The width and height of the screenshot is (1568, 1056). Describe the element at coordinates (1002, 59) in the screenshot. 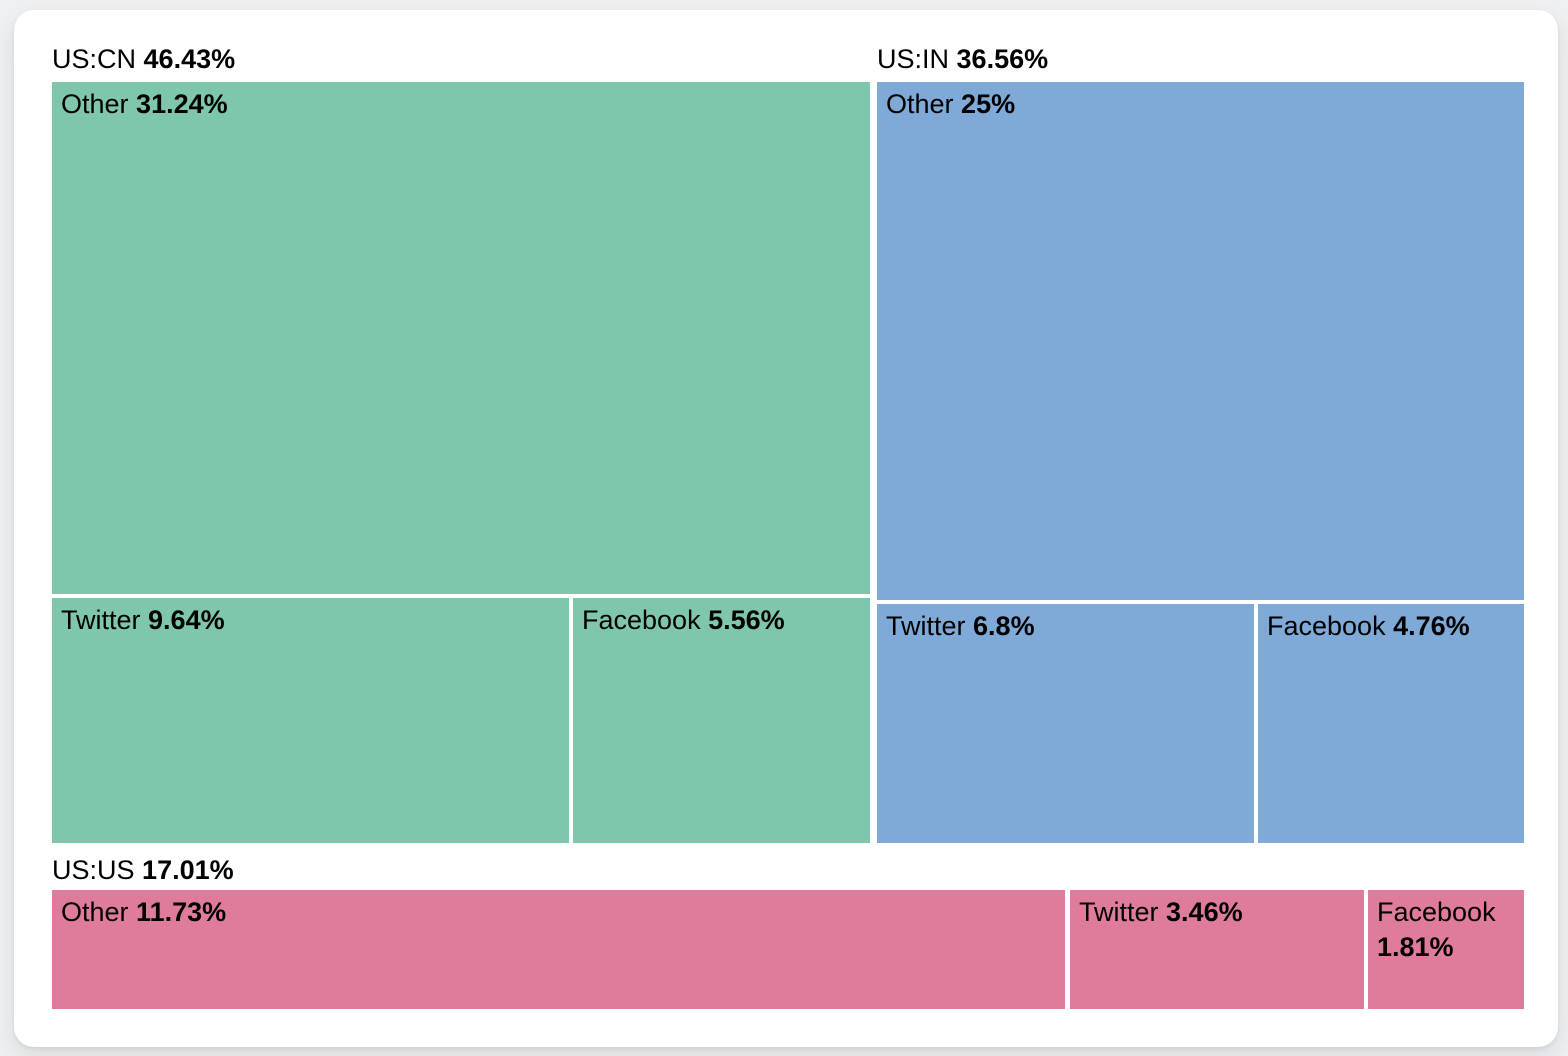

I see `group-value: 36.56%` at that location.